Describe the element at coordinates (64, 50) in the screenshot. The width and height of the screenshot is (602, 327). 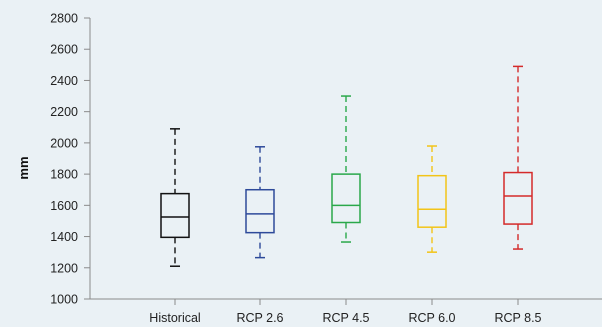
I see `y-tick-label: 2600` at that location.